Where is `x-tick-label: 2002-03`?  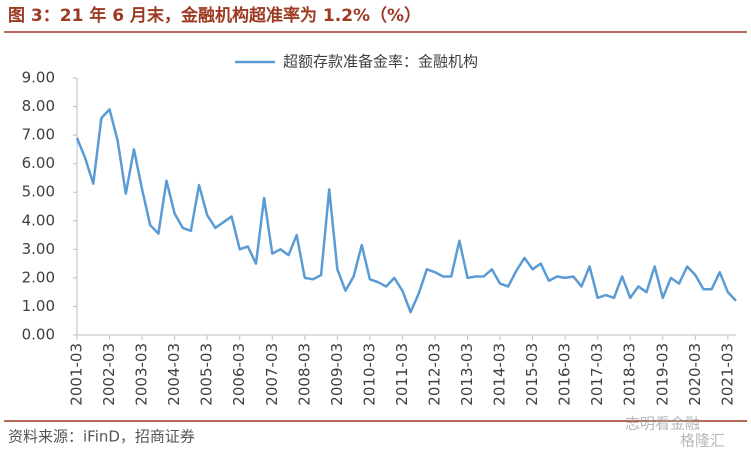 x-tick-label: 2002-03 is located at coordinates (109, 374).